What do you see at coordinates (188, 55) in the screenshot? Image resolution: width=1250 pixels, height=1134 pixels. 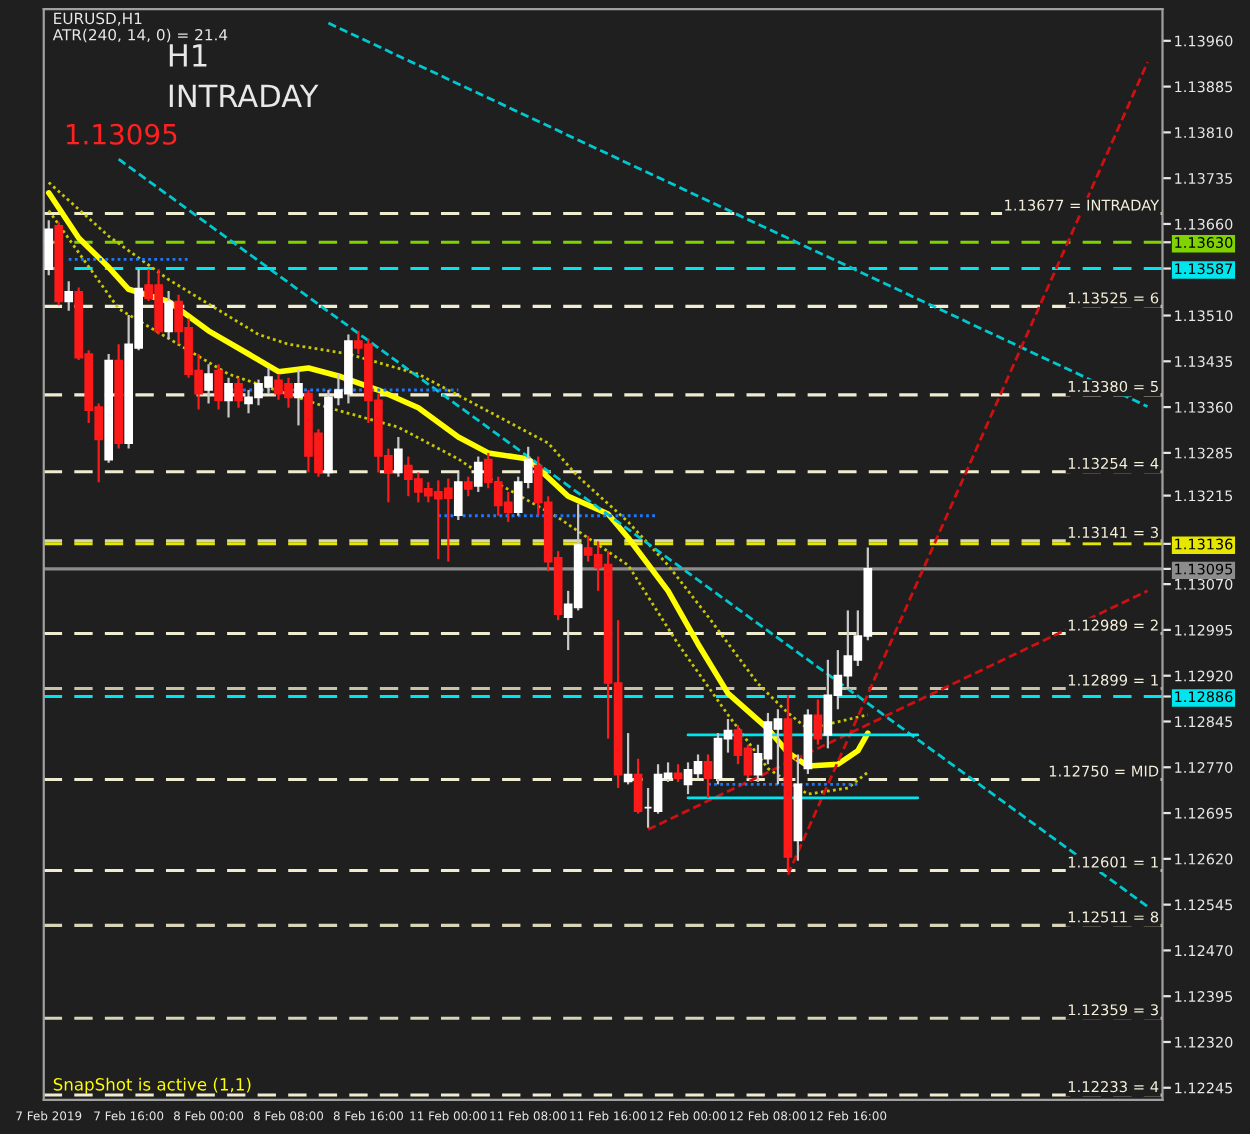 I see `annotation: H1` at bounding box center [188, 55].